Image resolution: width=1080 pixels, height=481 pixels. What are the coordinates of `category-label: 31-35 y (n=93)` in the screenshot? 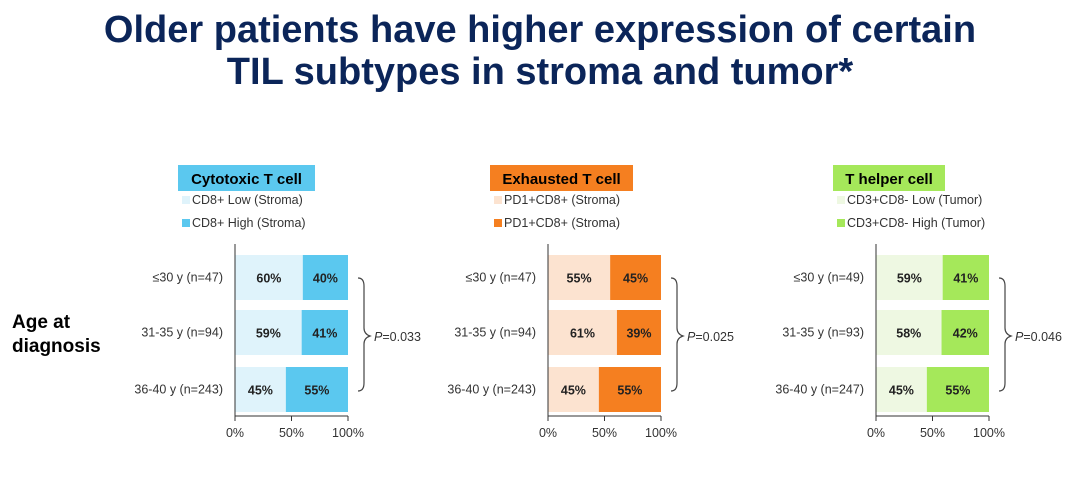 It's located at (823, 333).